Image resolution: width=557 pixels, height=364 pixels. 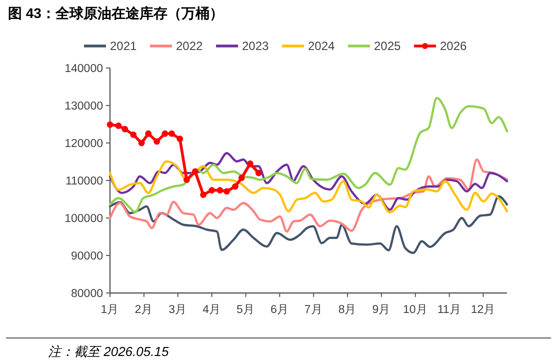 What do you see at coordinates (190, 46) in the screenshot?
I see `legend-label: 2022` at bounding box center [190, 46].